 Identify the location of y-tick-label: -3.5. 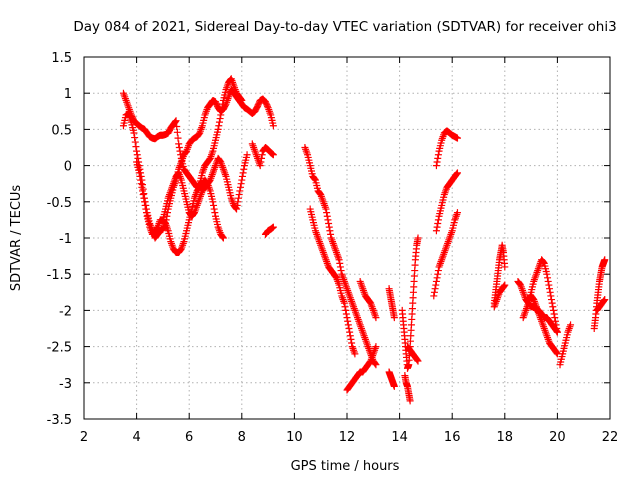
(59, 420).